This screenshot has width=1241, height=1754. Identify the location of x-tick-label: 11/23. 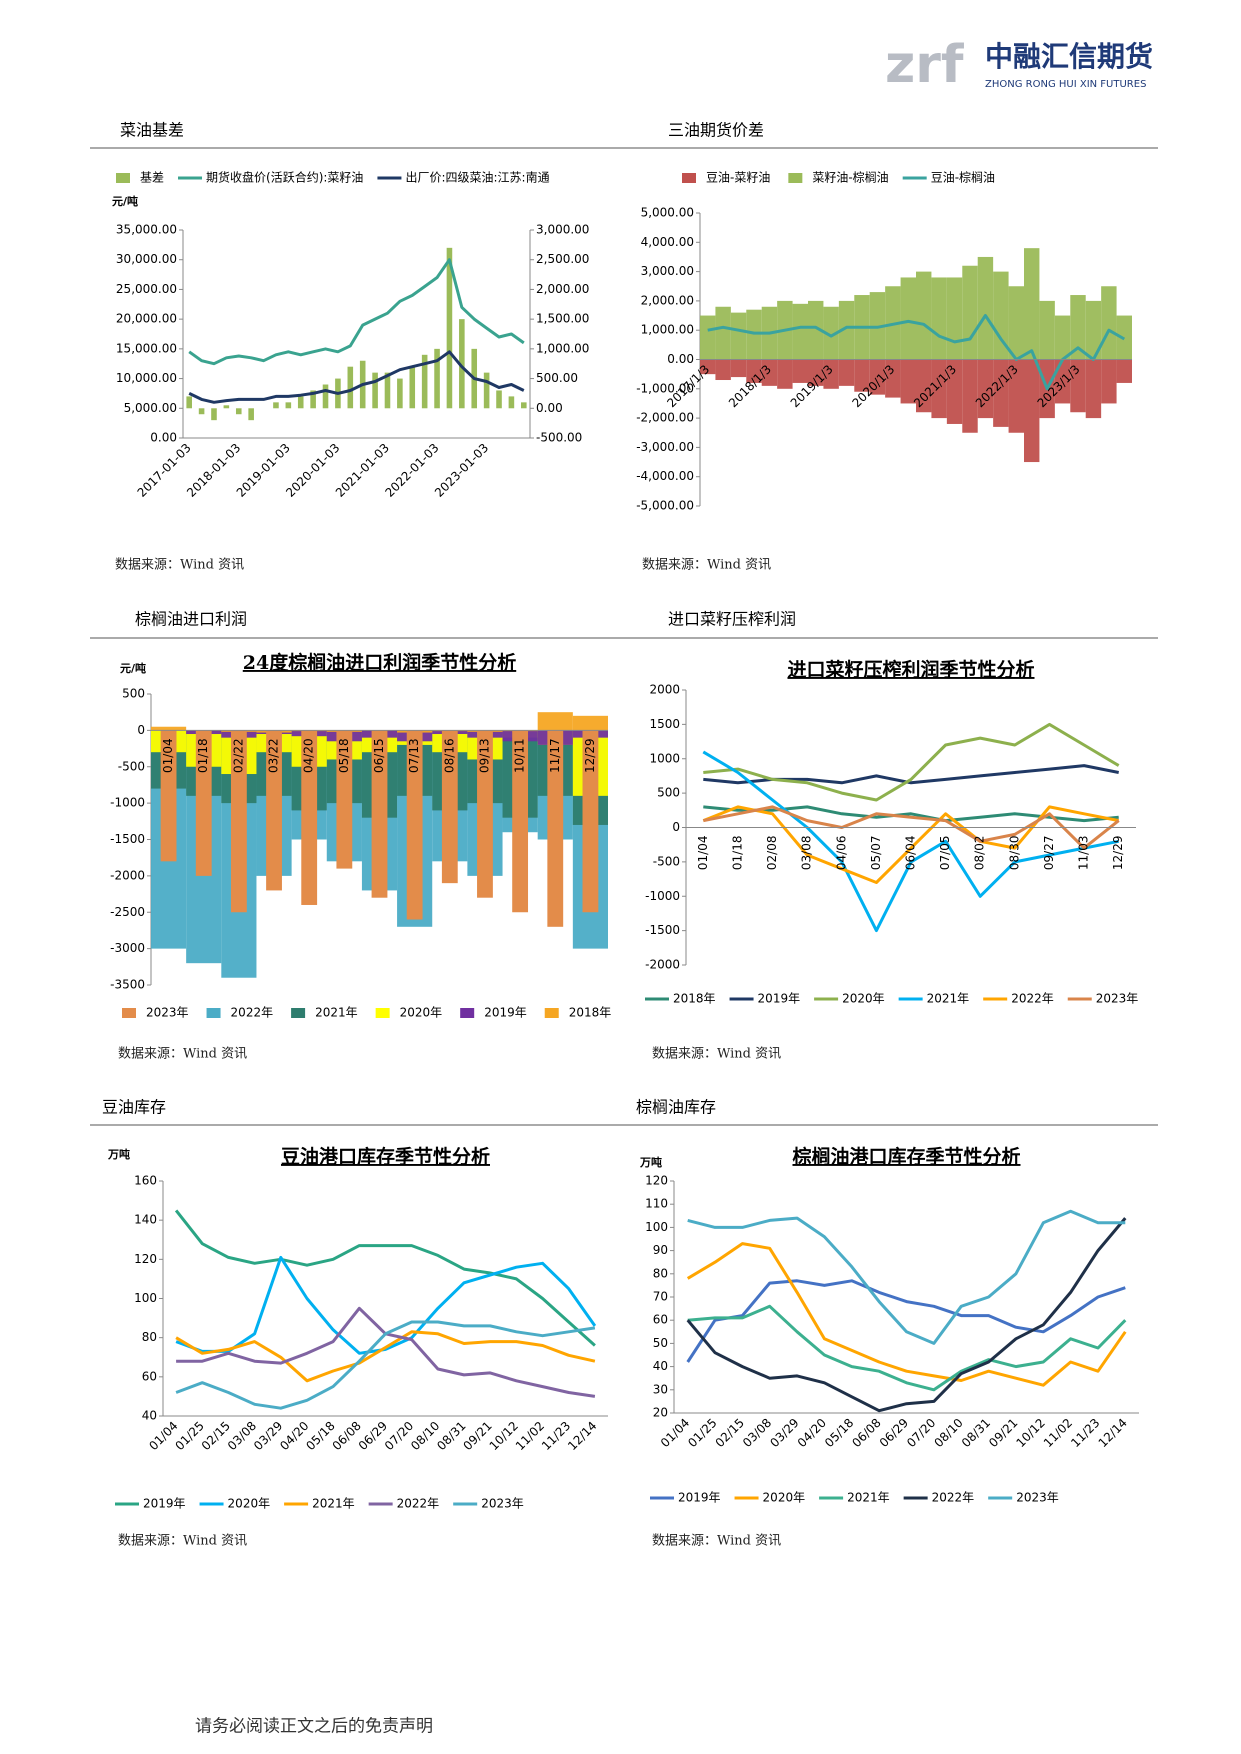
(1085, 1433).